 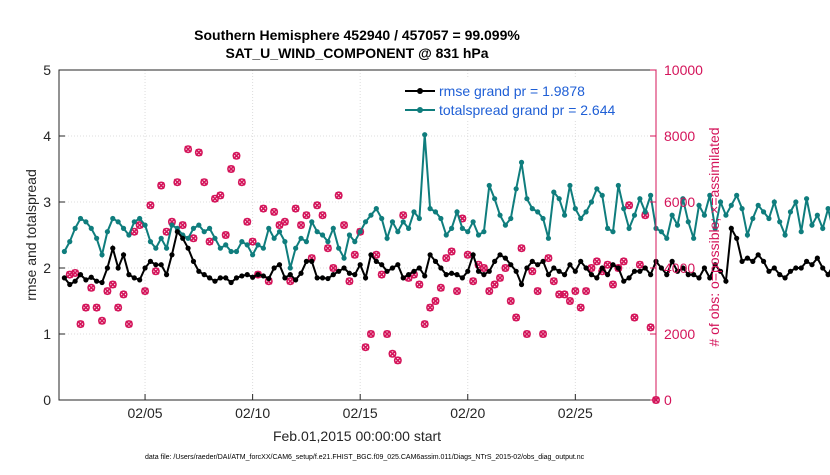 I want to click on y-right-tick-label: 6000, so click(x=679, y=202).